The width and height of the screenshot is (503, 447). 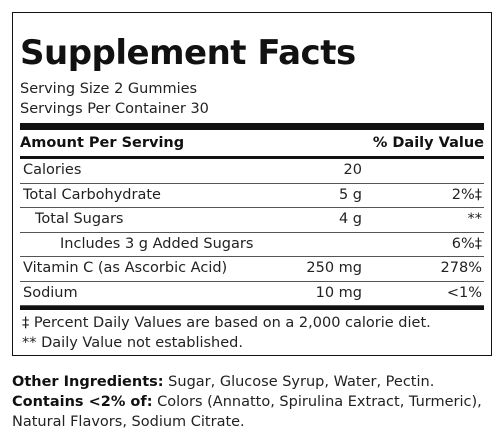 What do you see at coordinates (252, 157) in the screenshot?
I see `header-divider` at bounding box center [252, 157].